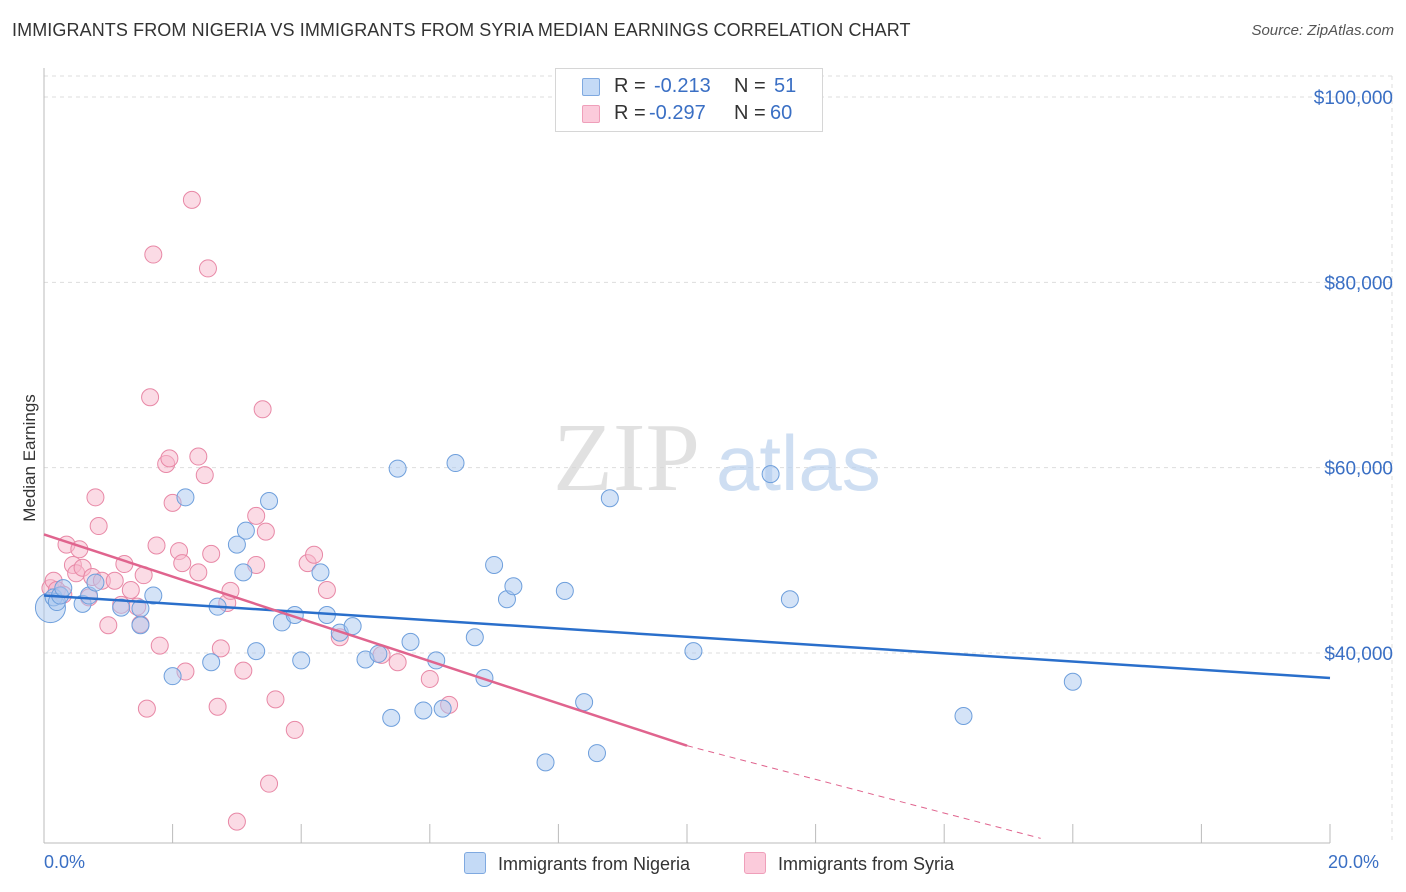  I want to click on y-tick-labels: $40,000 $60,000 $80,000 $100,000, so click(1353, 376).